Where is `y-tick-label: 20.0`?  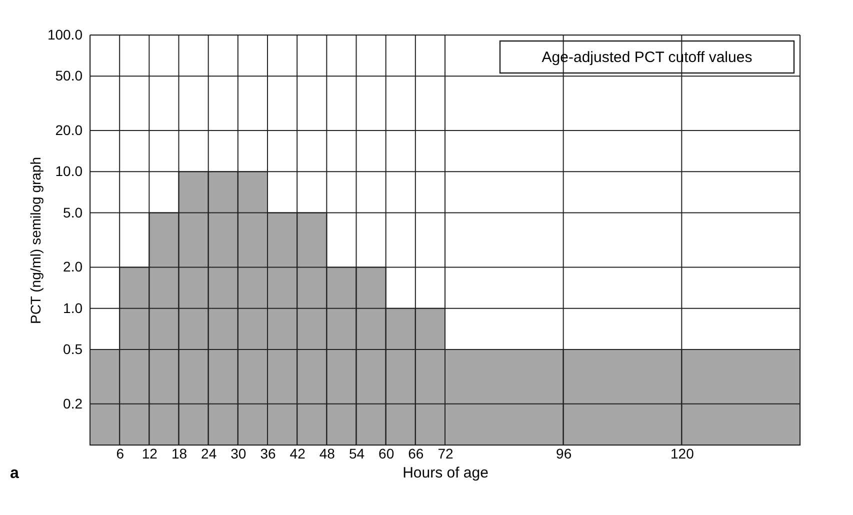 y-tick-label: 20.0 is located at coordinates (69, 130).